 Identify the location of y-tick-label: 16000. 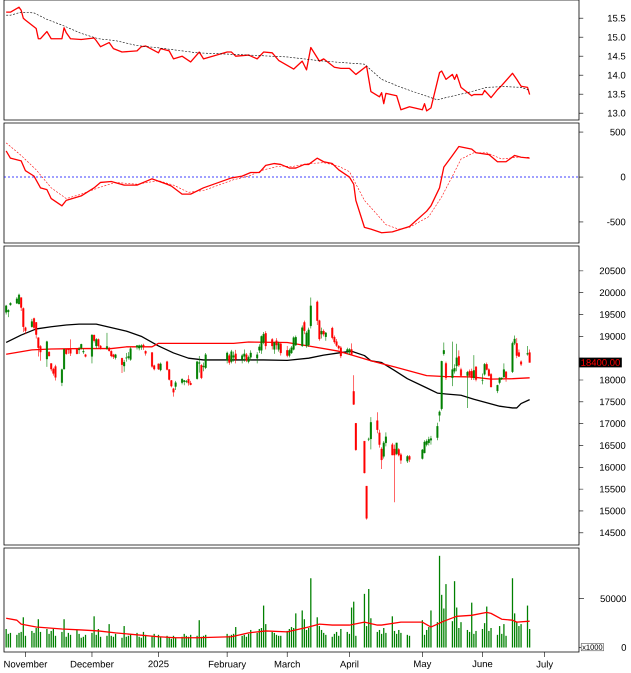
(613, 467).